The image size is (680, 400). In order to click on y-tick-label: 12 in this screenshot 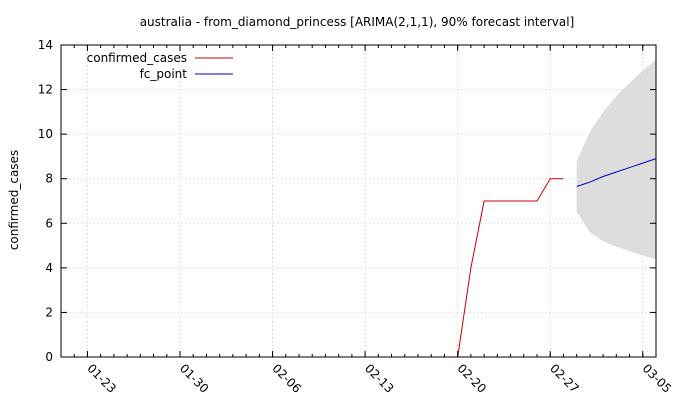, I will do `click(45, 90)`.